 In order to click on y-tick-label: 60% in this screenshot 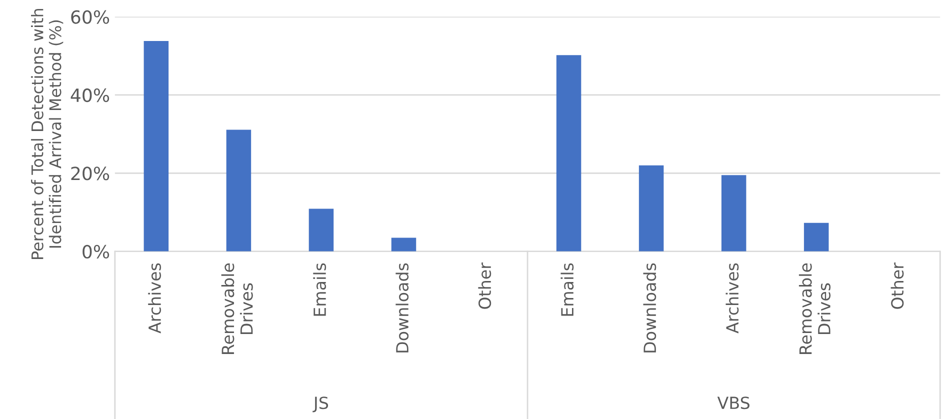, I will do `click(90, 17)`.